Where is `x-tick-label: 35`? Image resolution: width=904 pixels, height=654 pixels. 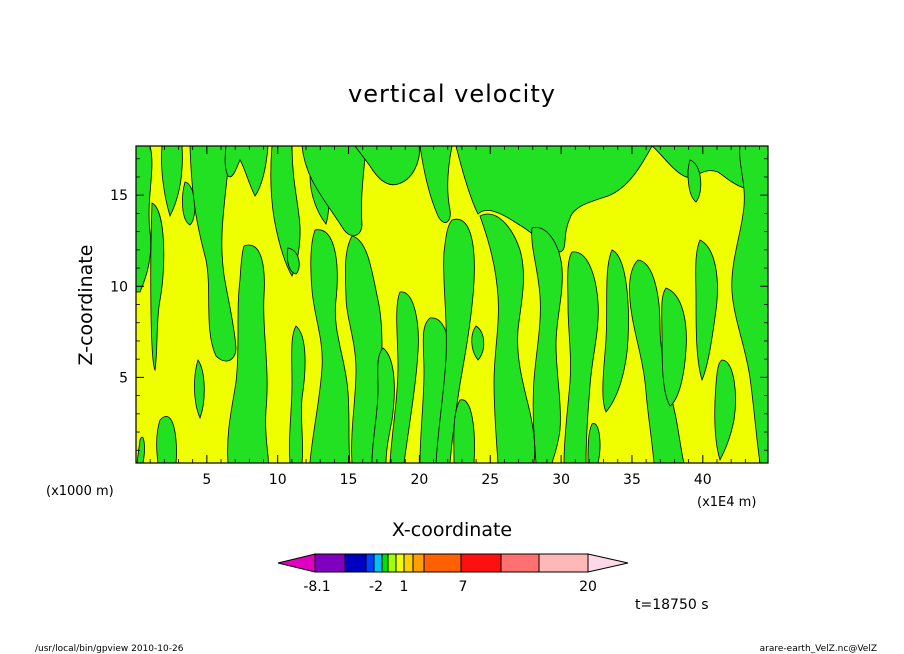
x-tick-label: 35 is located at coordinates (632, 480).